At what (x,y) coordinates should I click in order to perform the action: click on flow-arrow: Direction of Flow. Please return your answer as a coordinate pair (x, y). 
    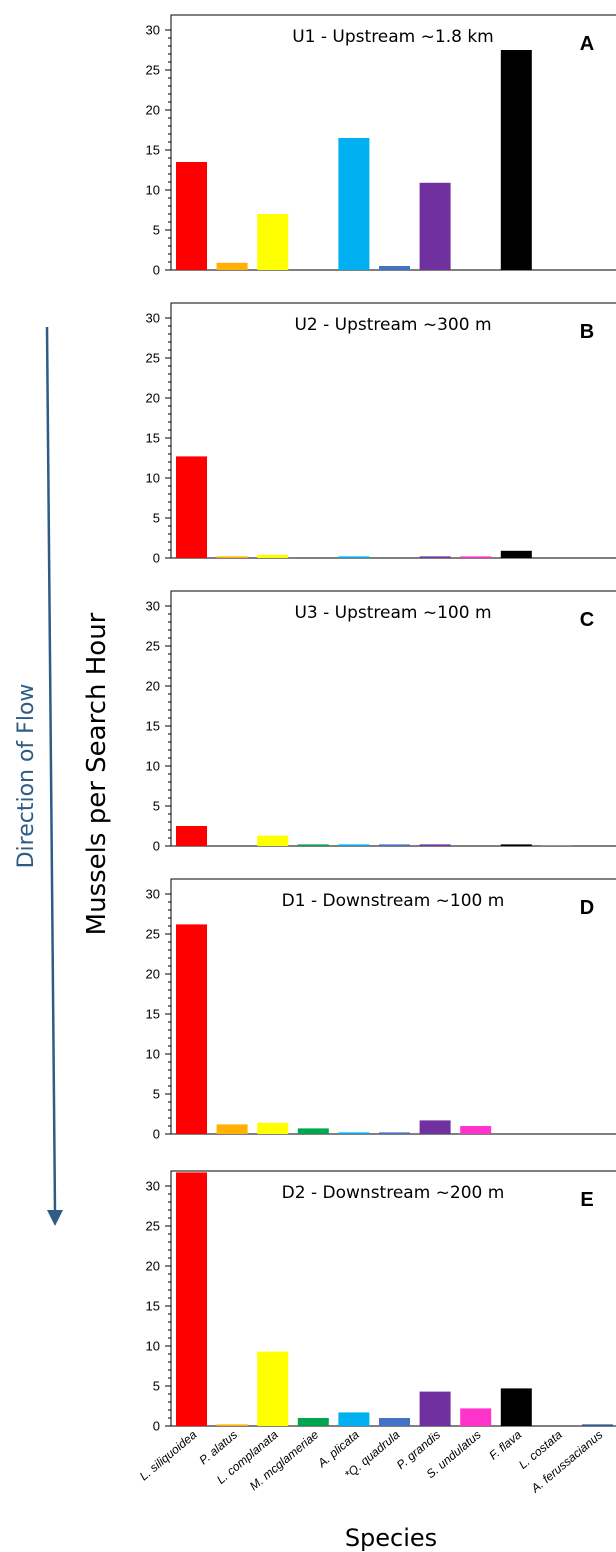
    Looking at the image, I should click on (38, 776).